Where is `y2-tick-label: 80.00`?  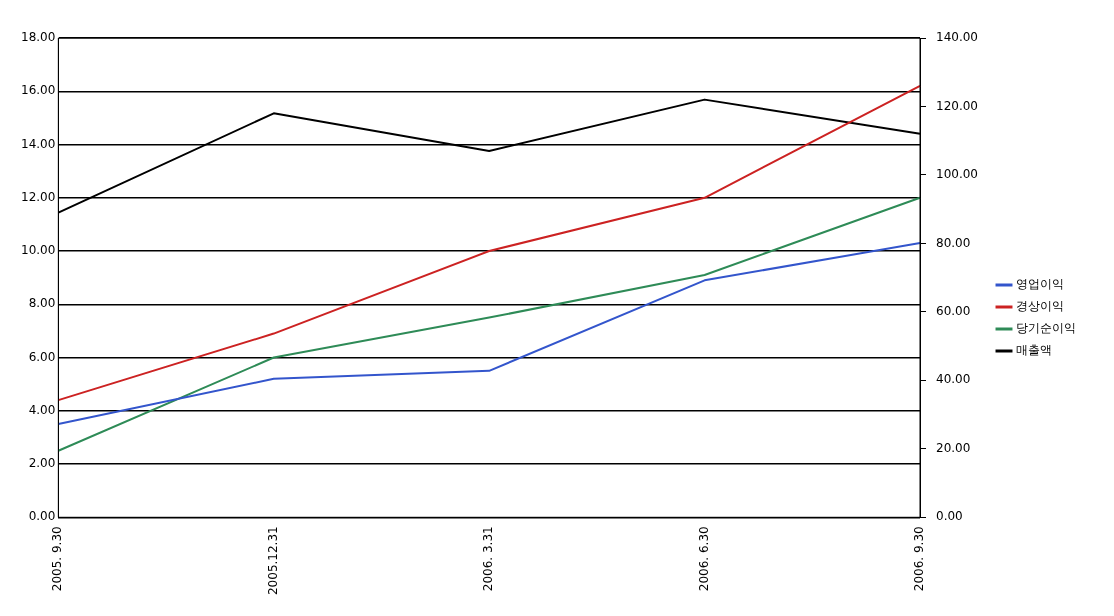 y2-tick-label: 80.00 is located at coordinates (953, 242).